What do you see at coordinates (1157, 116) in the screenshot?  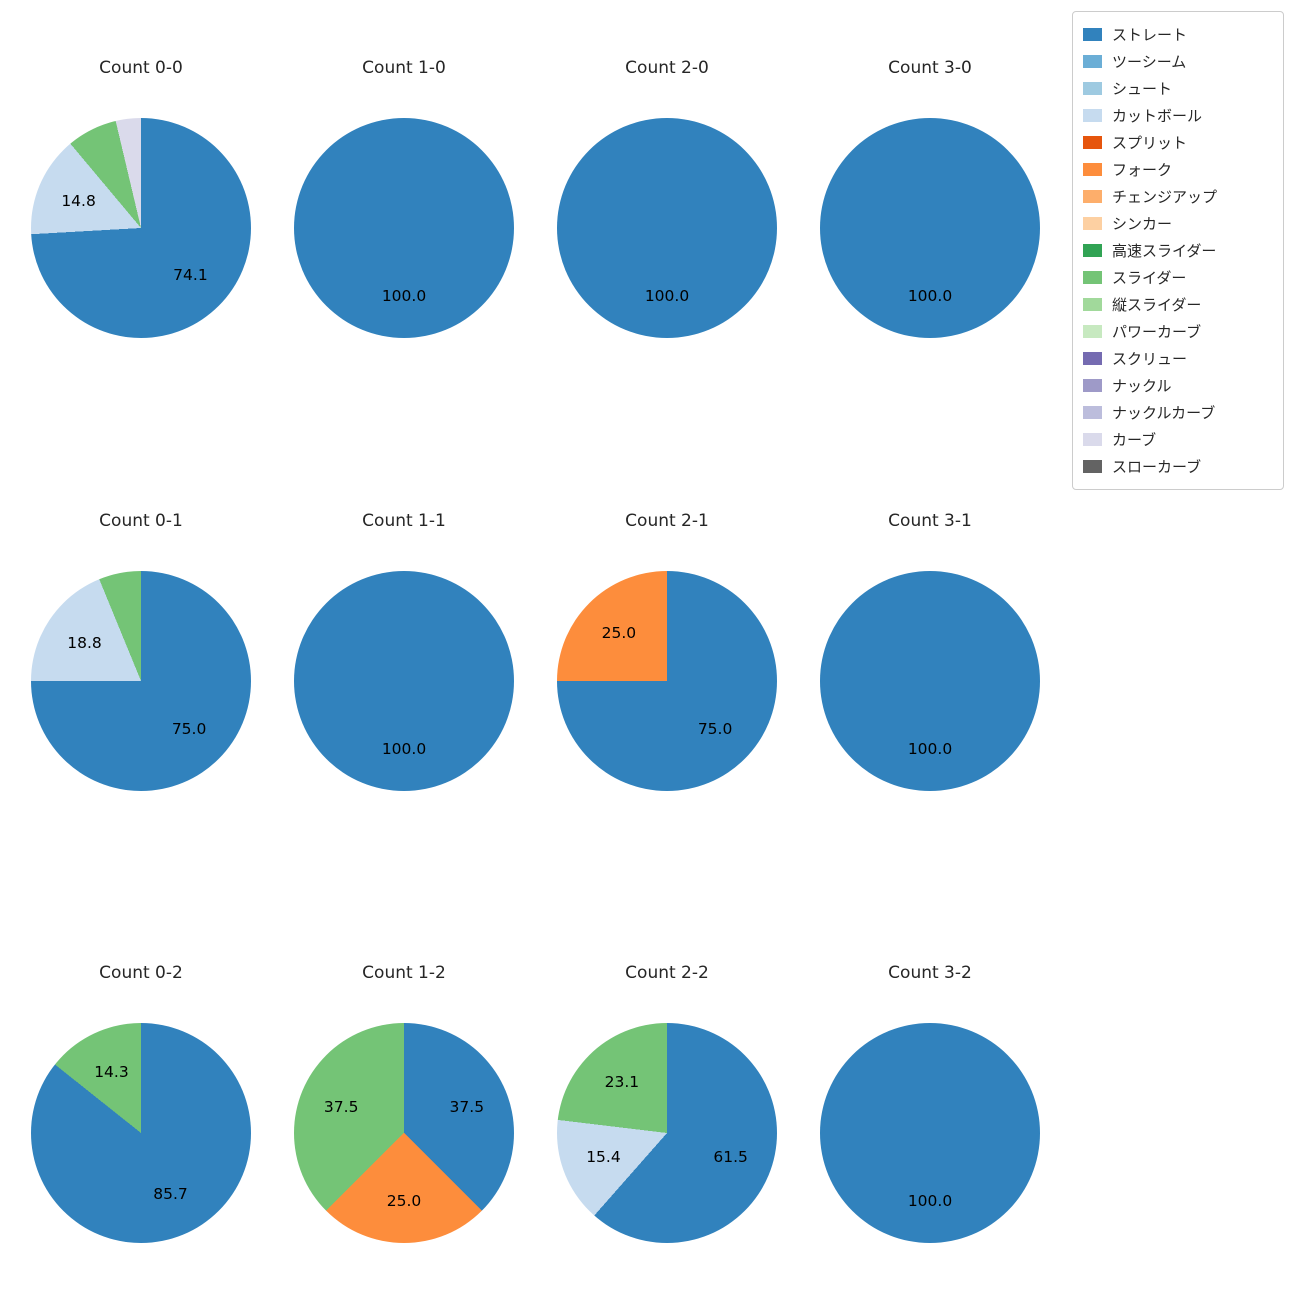 I see `legend-label: カットボール` at bounding box center [1157, 116].